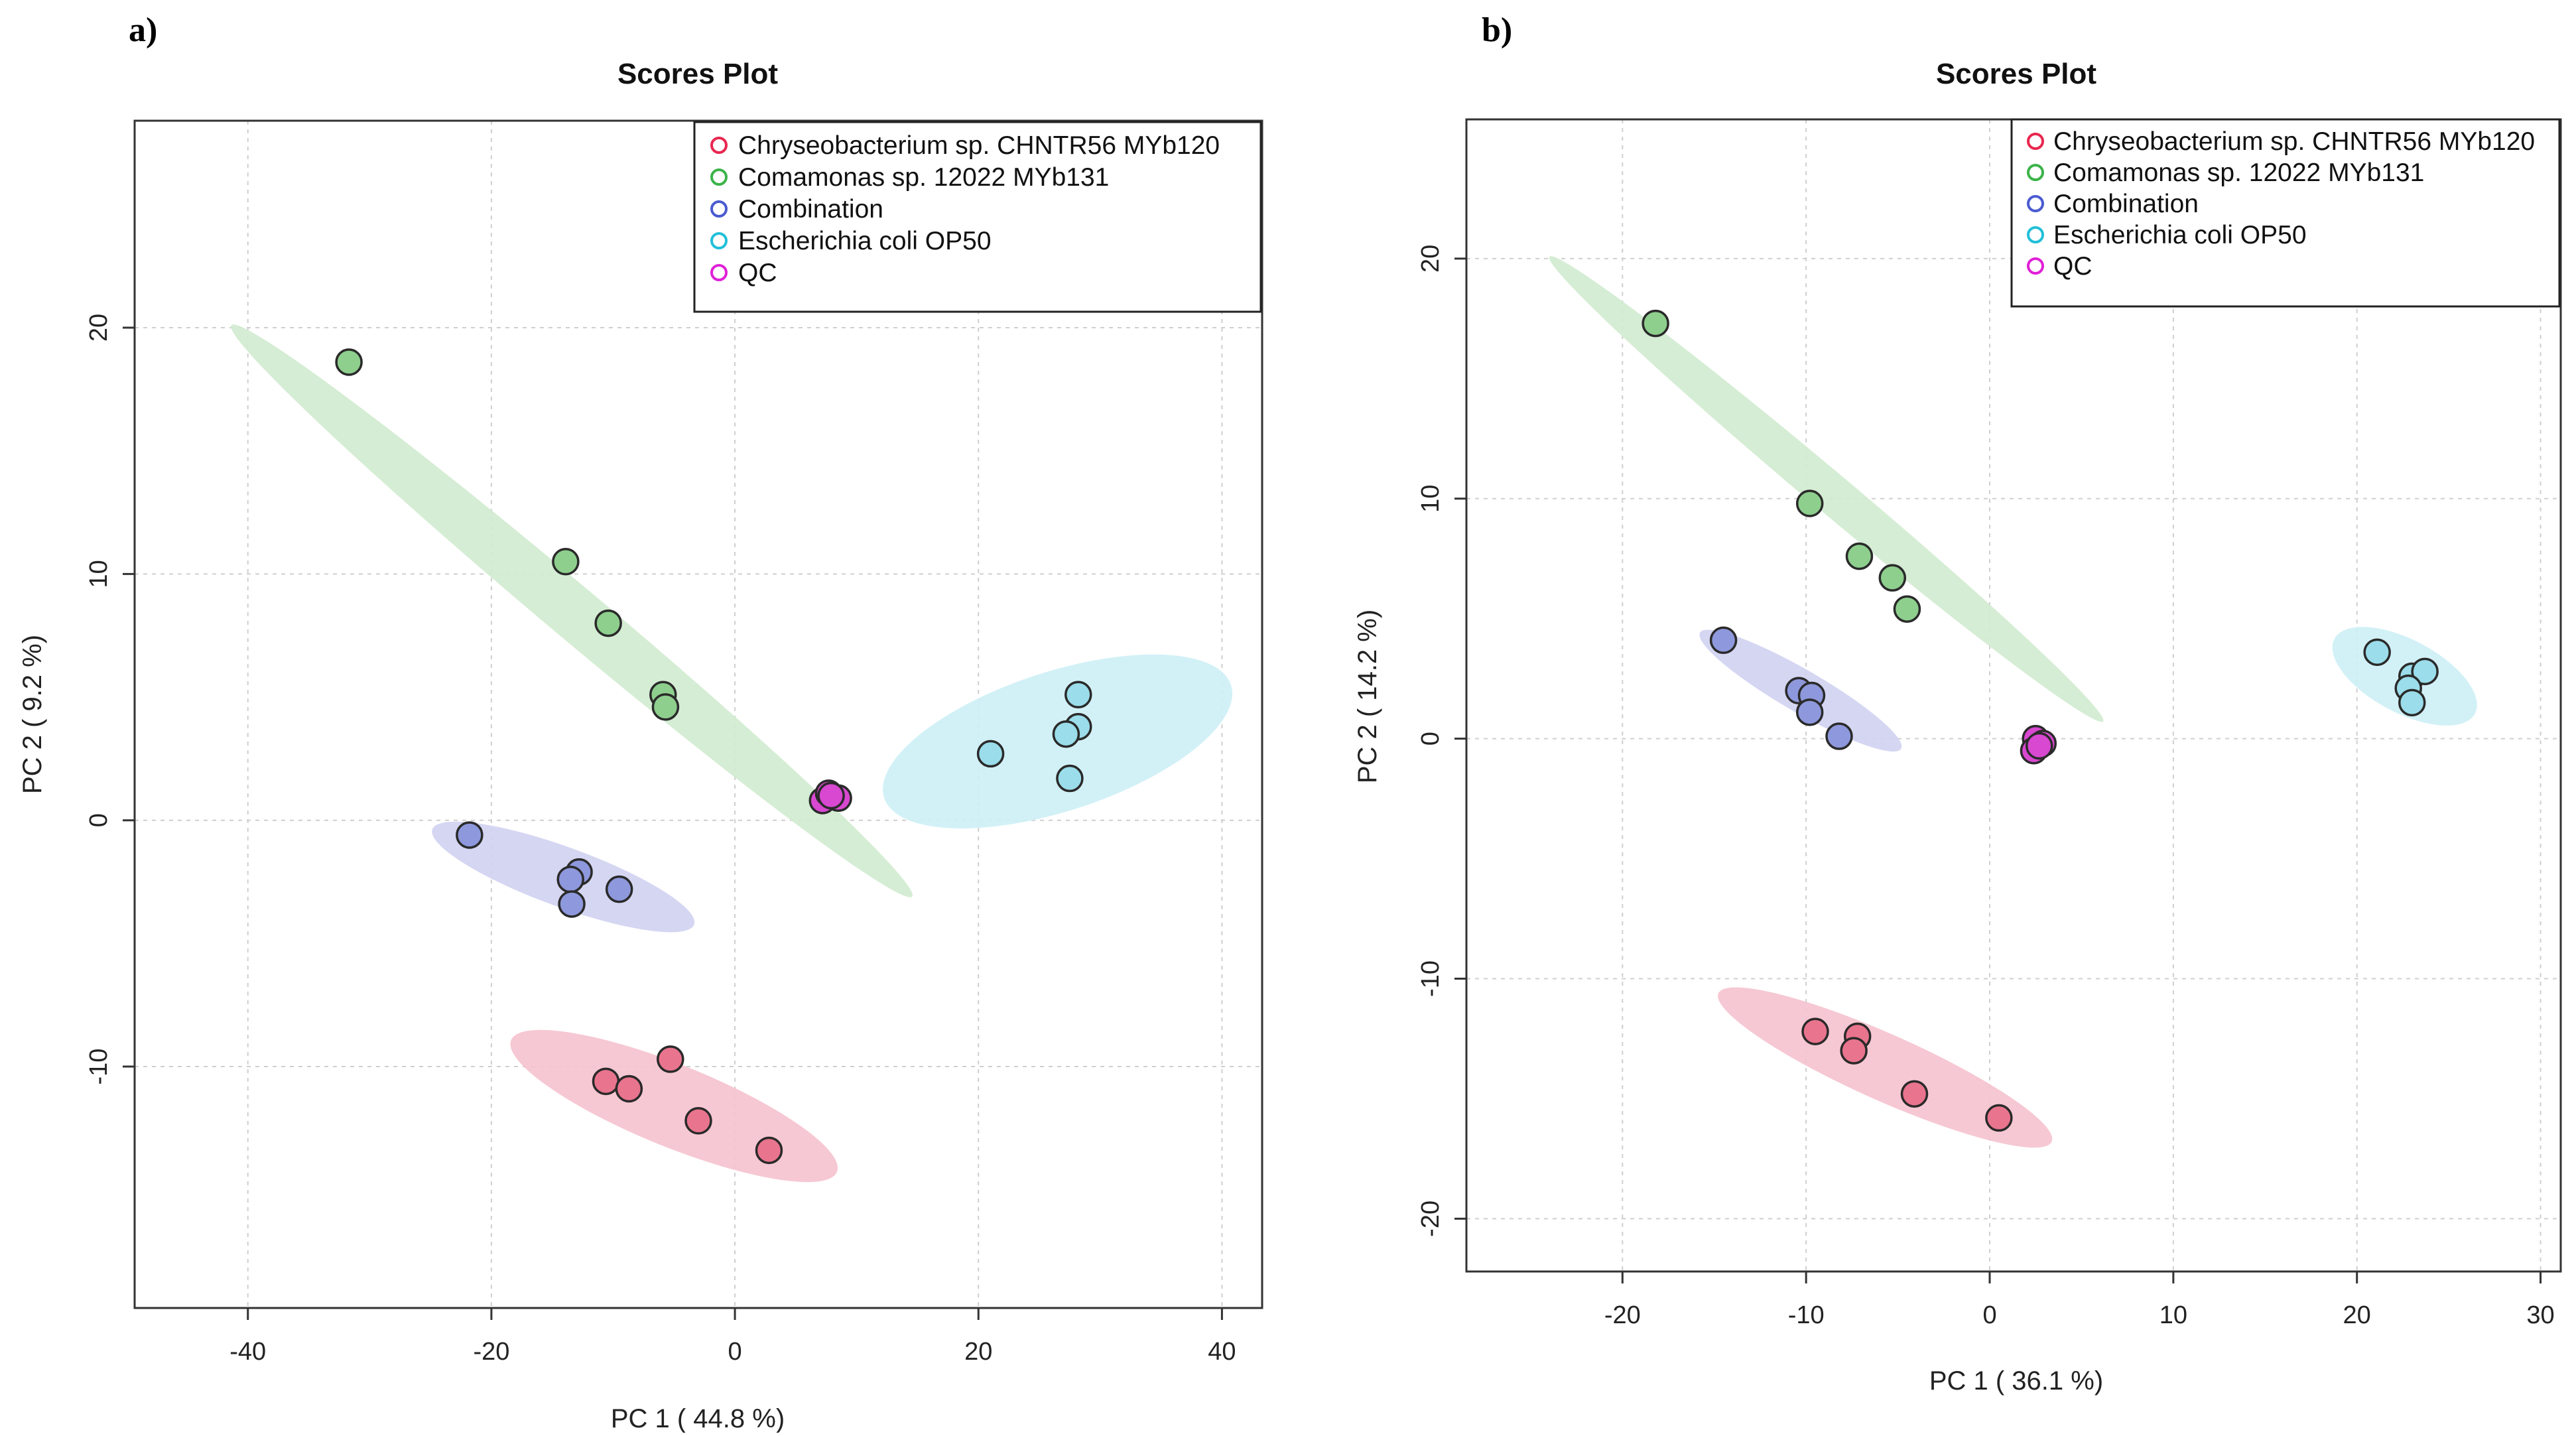 This screenshot has width=2576, height=1436. Describe the element at coordinates (719, 272) in the screenshot. I see `panel-a-legend-marker-qc` at that location.